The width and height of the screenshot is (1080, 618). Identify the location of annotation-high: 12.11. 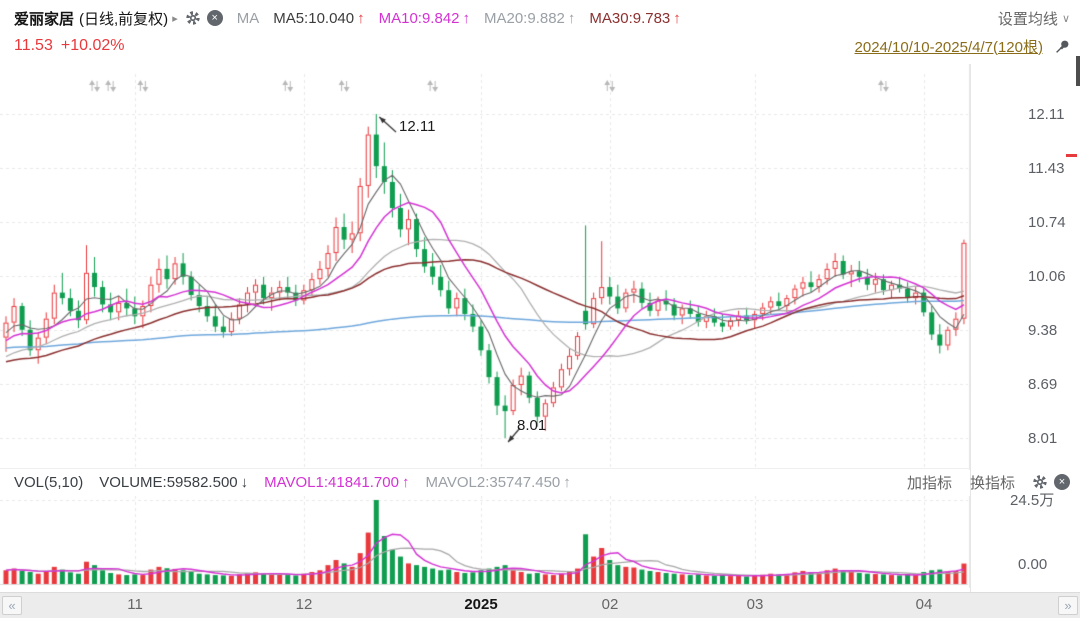
(417, 126).